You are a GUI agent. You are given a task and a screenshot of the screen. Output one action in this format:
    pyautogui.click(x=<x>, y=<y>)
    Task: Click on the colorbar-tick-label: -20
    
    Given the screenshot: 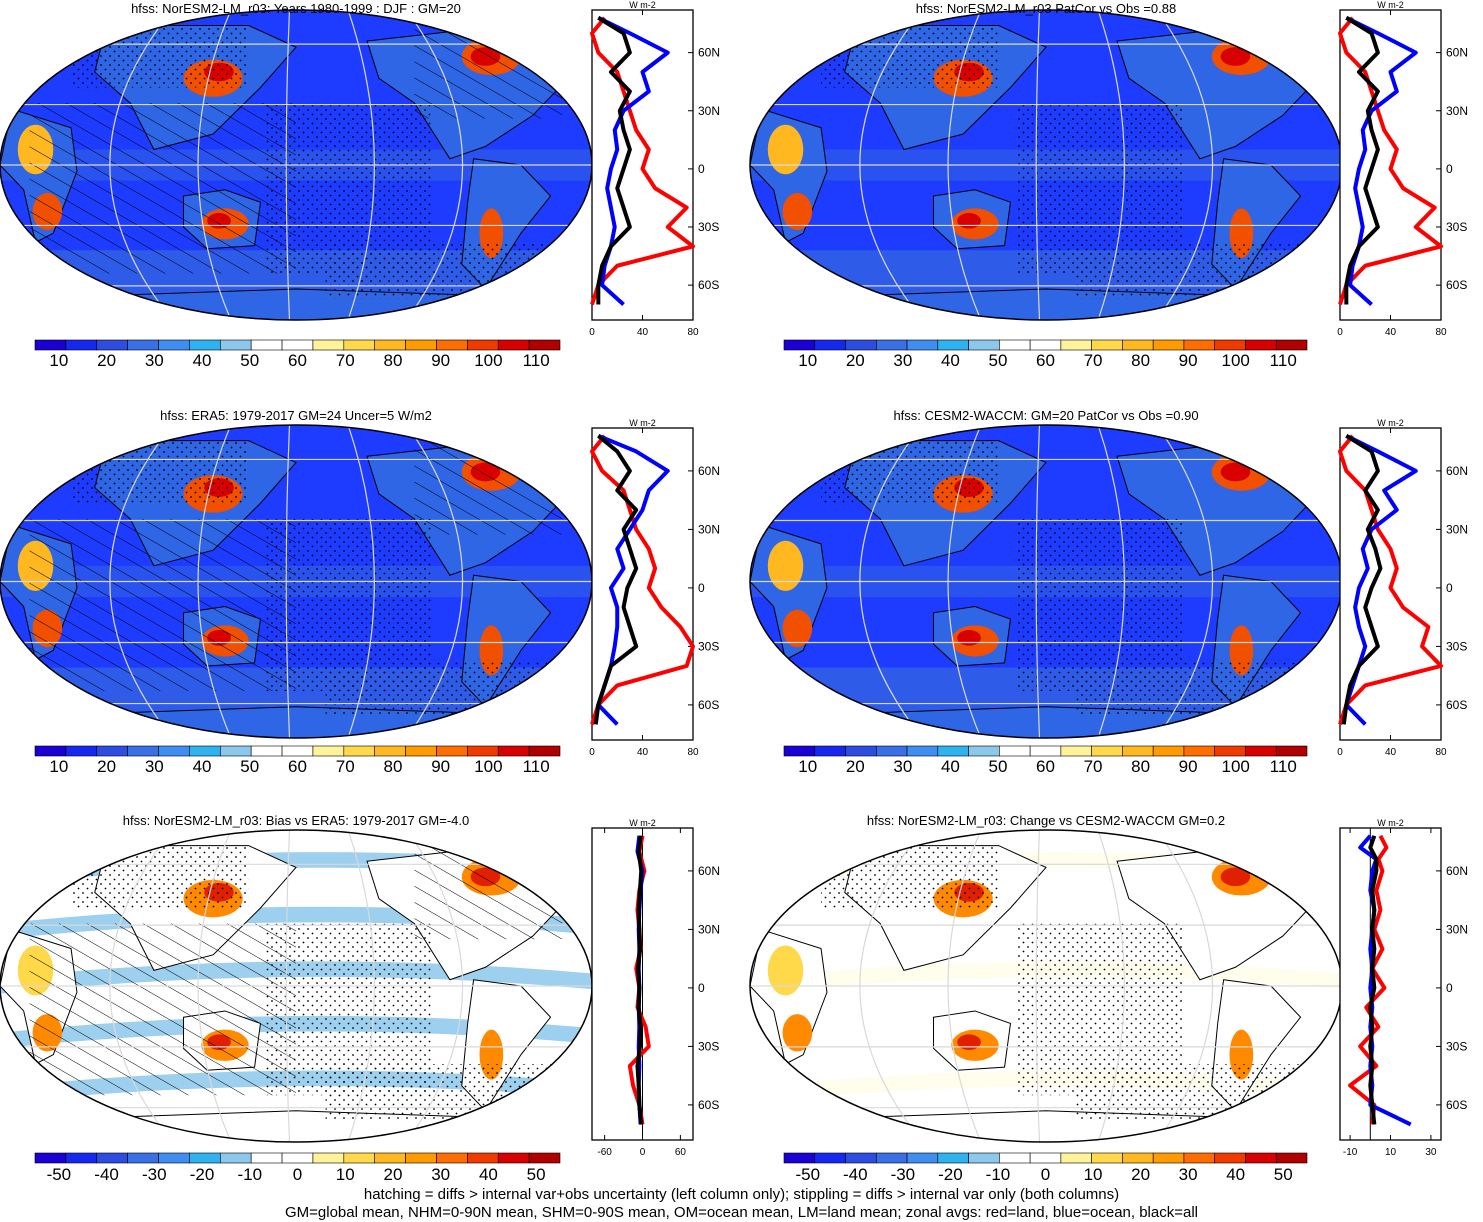 What is the action you would take?
    pyautogui.click(x=202, y=1174)
    